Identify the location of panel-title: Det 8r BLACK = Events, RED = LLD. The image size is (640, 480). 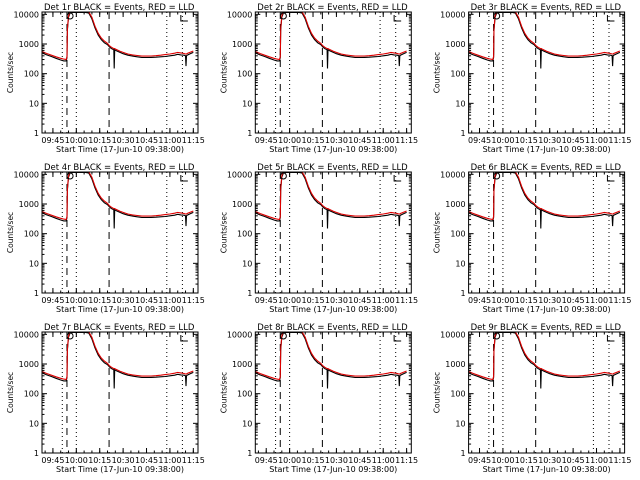
(332, 328).